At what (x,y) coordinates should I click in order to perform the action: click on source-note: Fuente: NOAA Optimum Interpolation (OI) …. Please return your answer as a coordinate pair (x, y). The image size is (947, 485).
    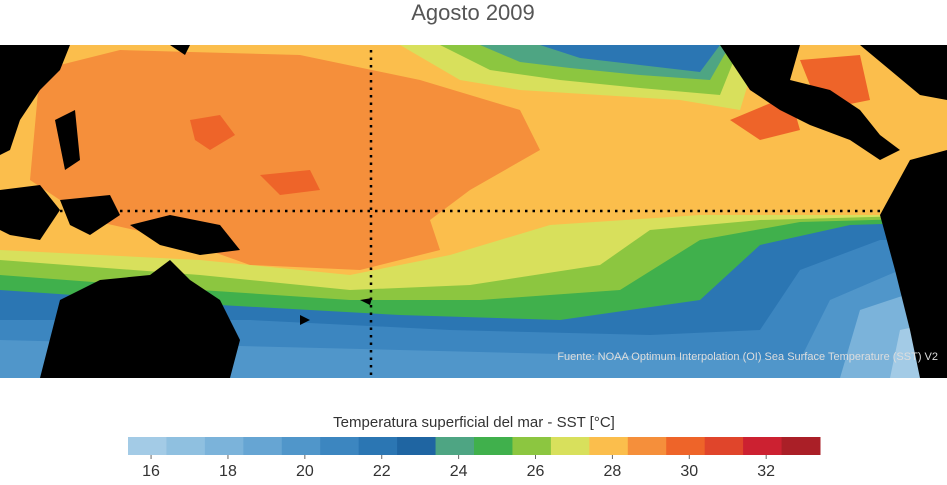
    Looking at the image, I should click on (747, 357).